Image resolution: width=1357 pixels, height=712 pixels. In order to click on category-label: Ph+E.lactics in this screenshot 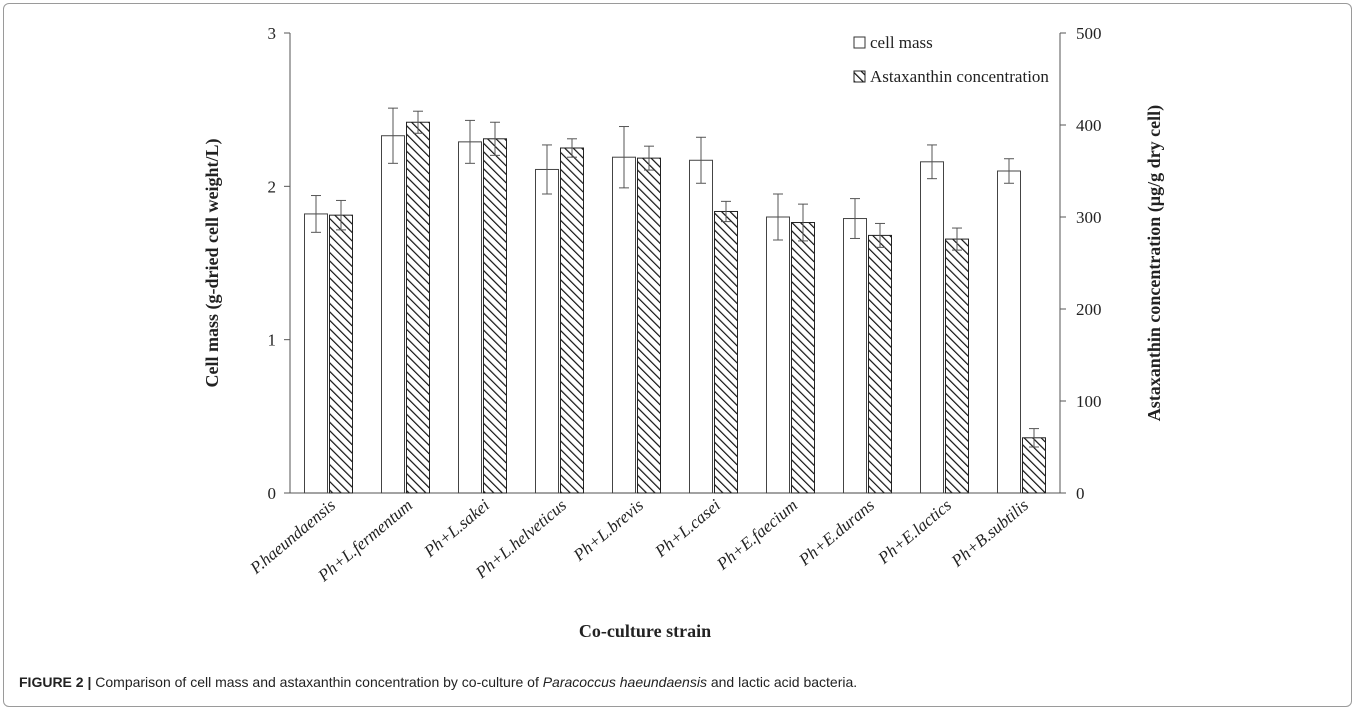, I will do `click(915, 531)`.